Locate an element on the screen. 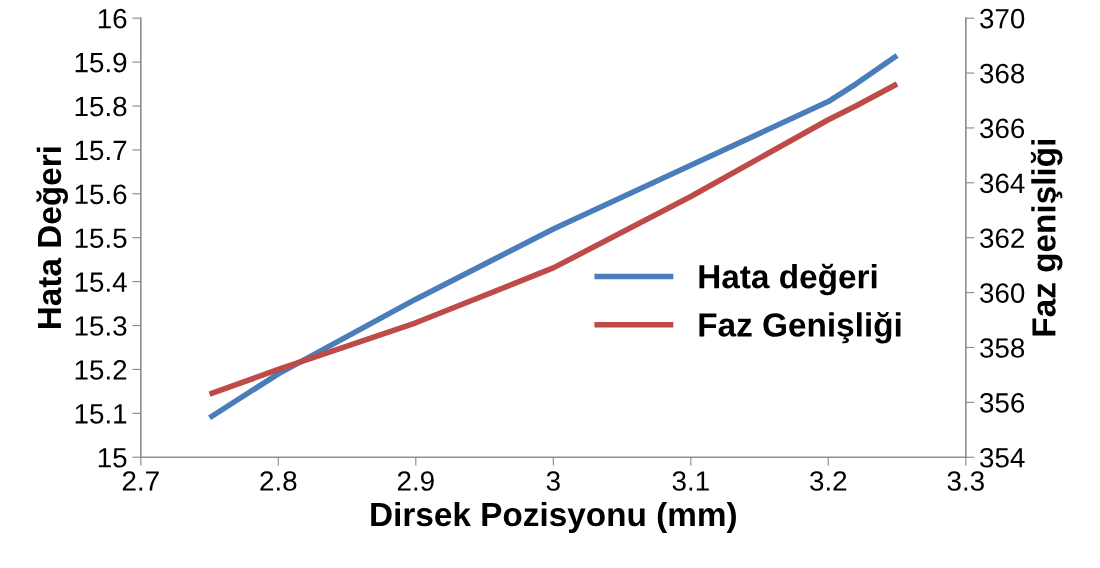 The height and width of the screenshot is (568, 1100). y2-tick-label: 362 is located at coordinates (1002, 238).